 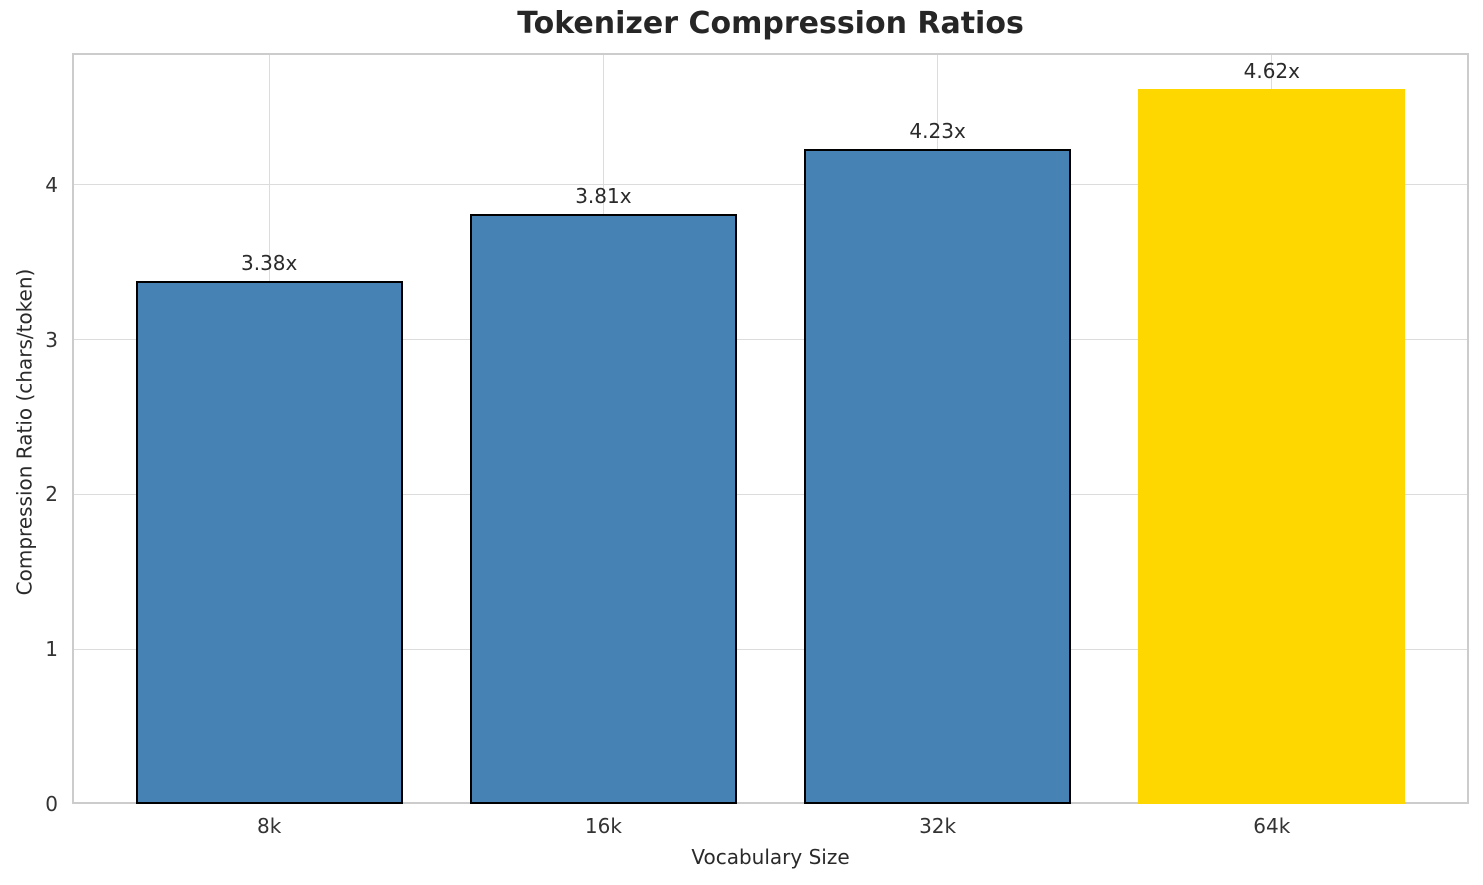 What do you see at coordinates (937, 131) in the screenshot?
I see `bar-value-label: 4.23x` at bounding box center [937, 131].